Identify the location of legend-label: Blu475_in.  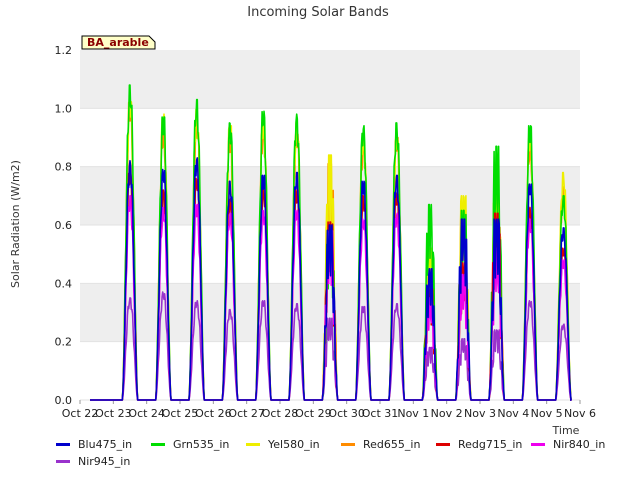
(105, 444).